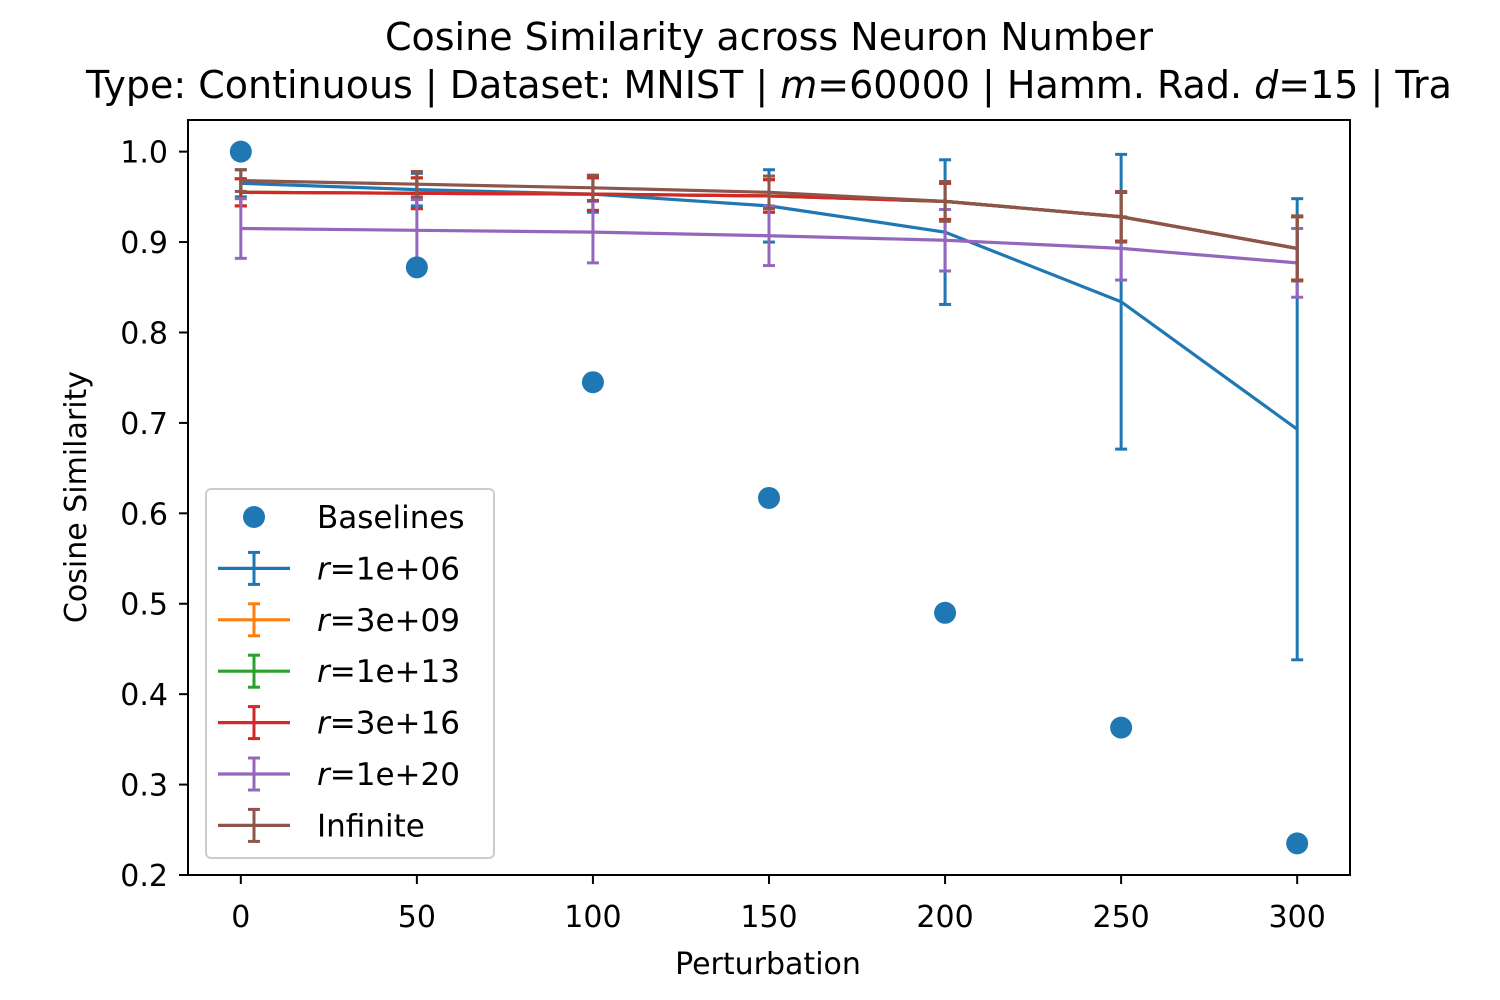 This screenshot has height=1000, width=1500. What do you see at coordinates (1365, 85) in the screenshot?
I see `subtitle-part: =15 | Tra` at bounding box center [1365, 85].